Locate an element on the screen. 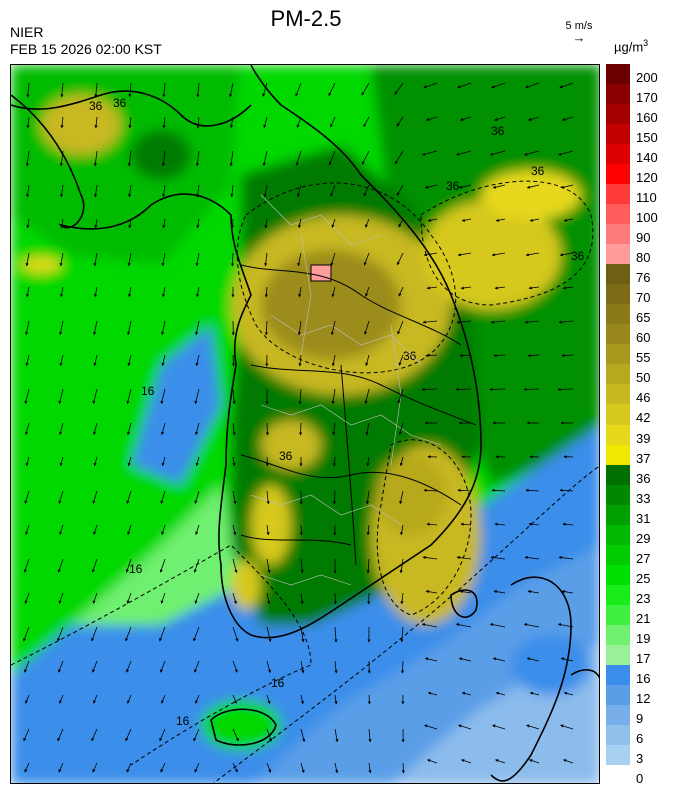 The width and height of the screenshot is (673, 795). color-scale-label: 3 is located at coordinates (640, 758).